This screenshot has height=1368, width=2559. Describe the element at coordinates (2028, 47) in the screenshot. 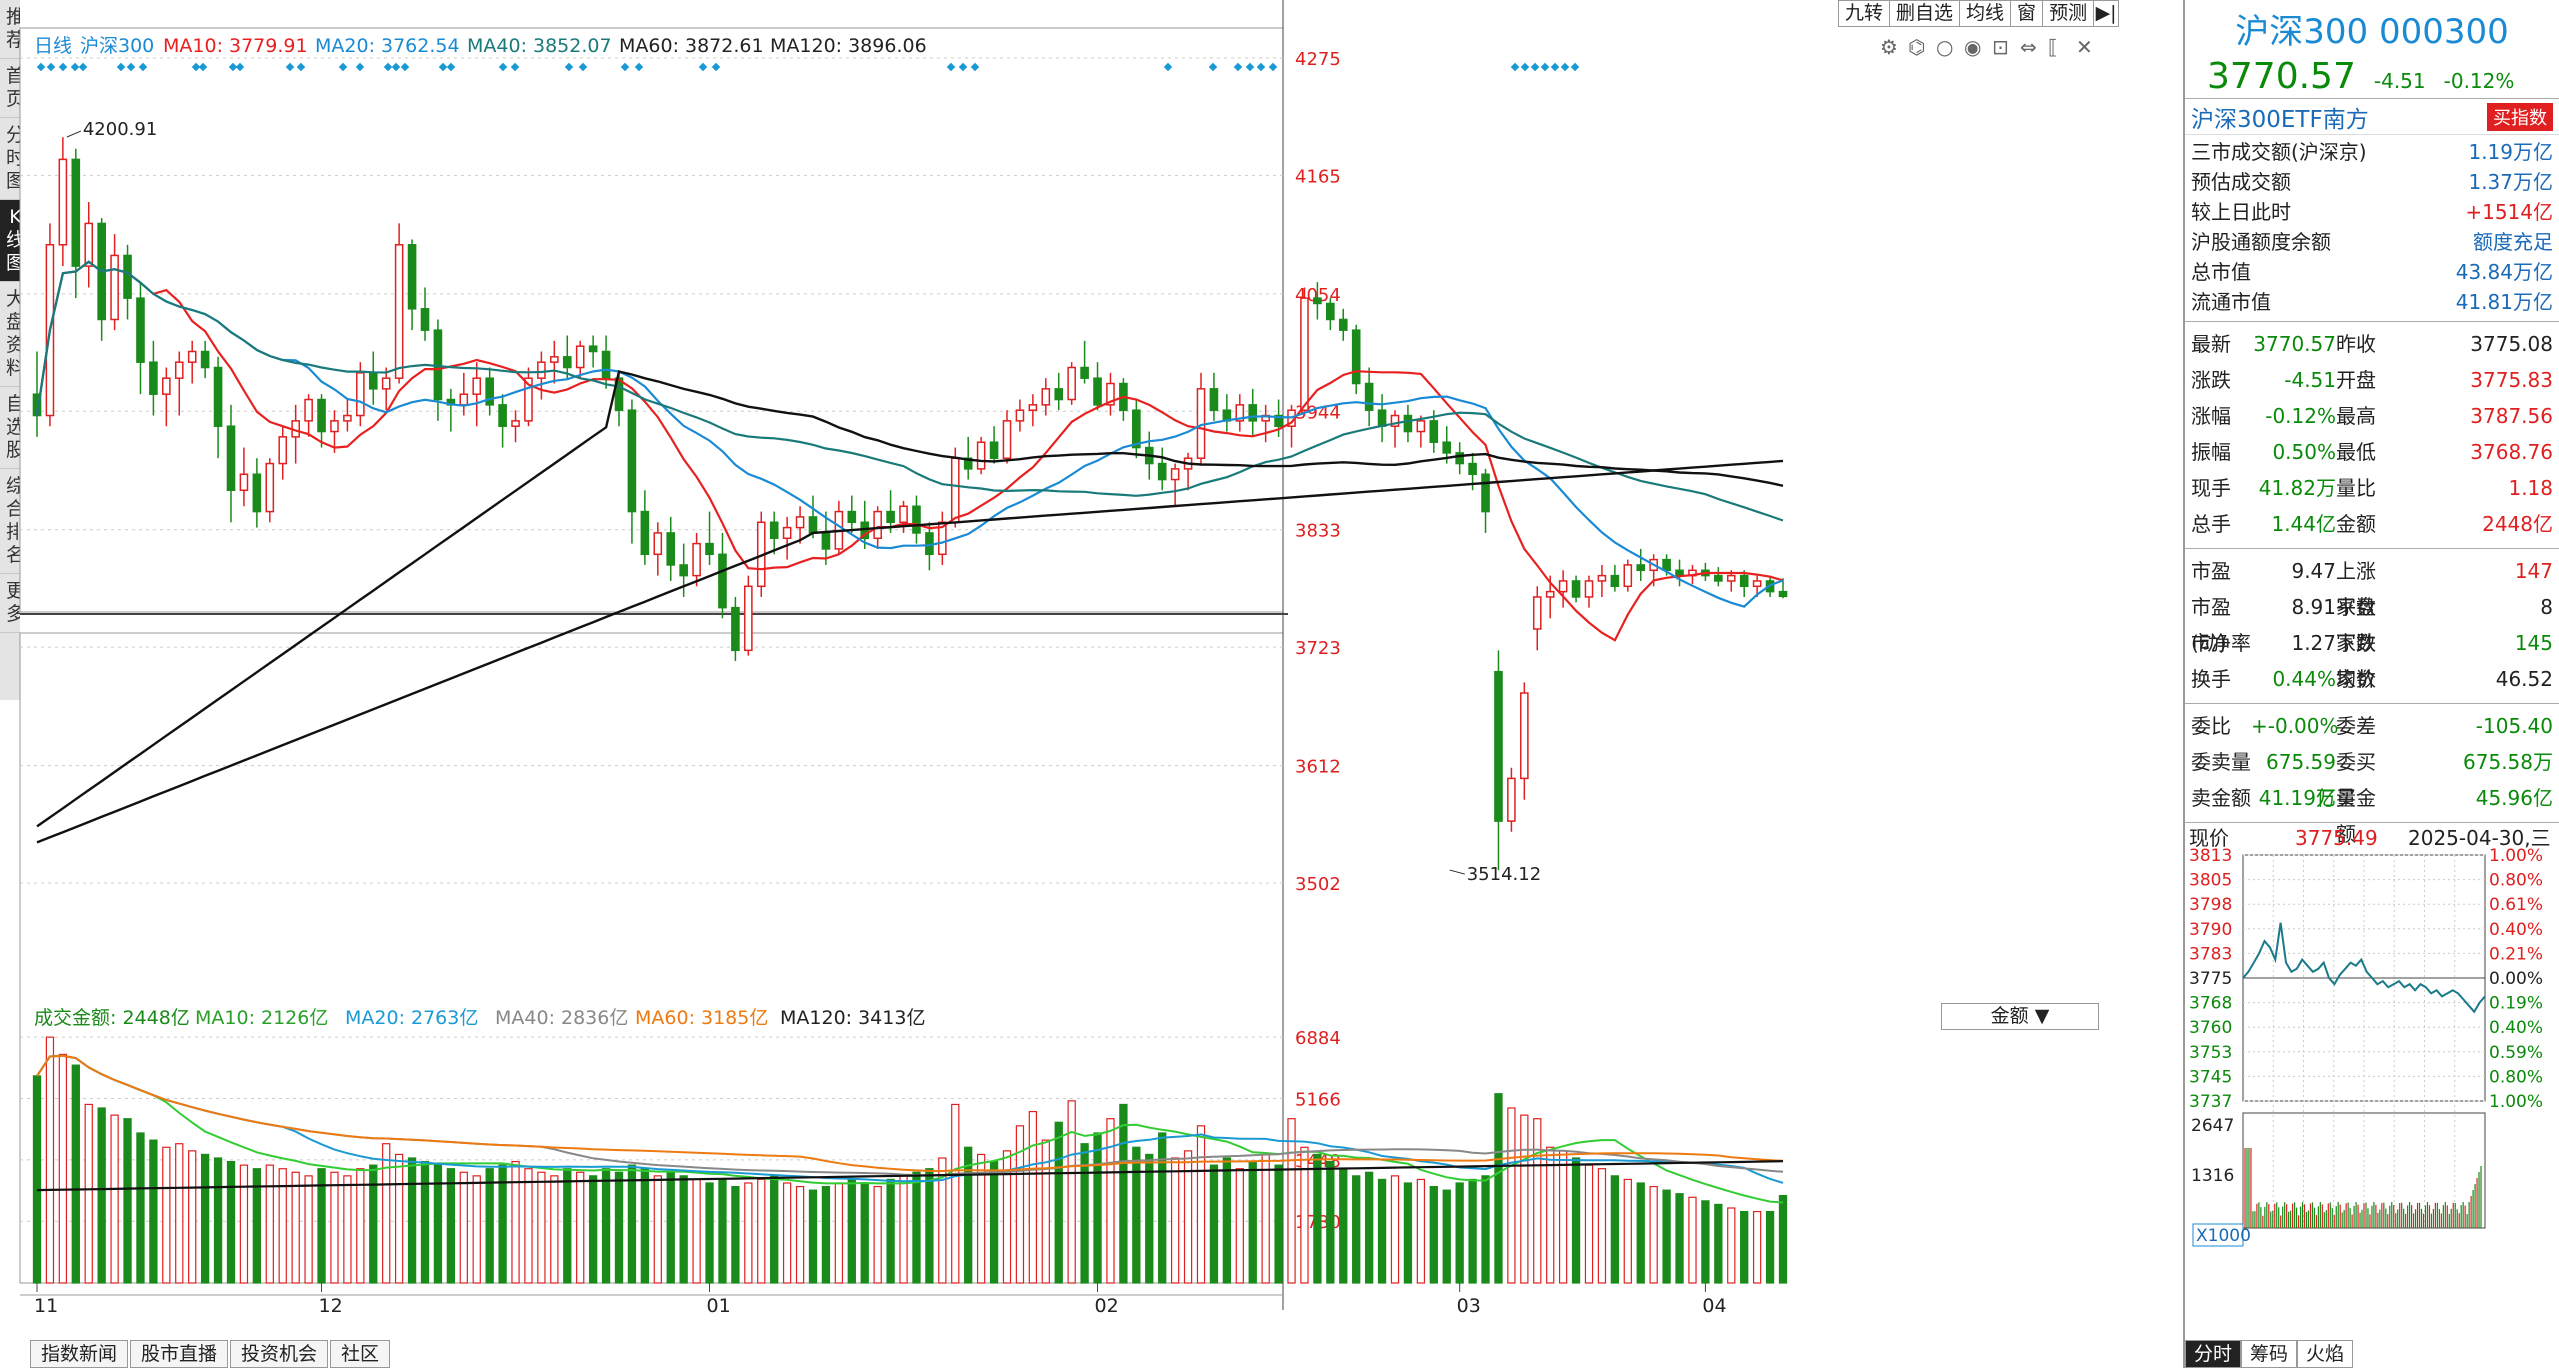

I see `chart-tool-icon: ⇔` at that location.